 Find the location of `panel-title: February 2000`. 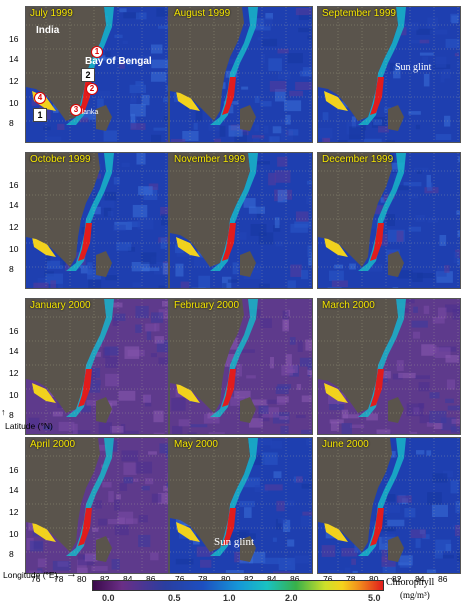

panel-title: February 2000 is located at coordinates (207, 305).